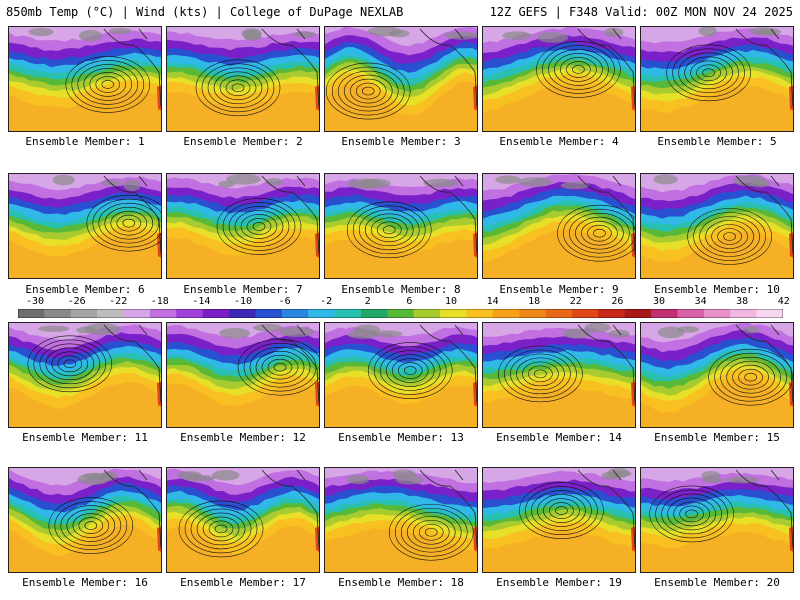  Describe the element at coordinates (409, 301) in the screenshot. I see `colorbar-tick-label: 6` at that location.